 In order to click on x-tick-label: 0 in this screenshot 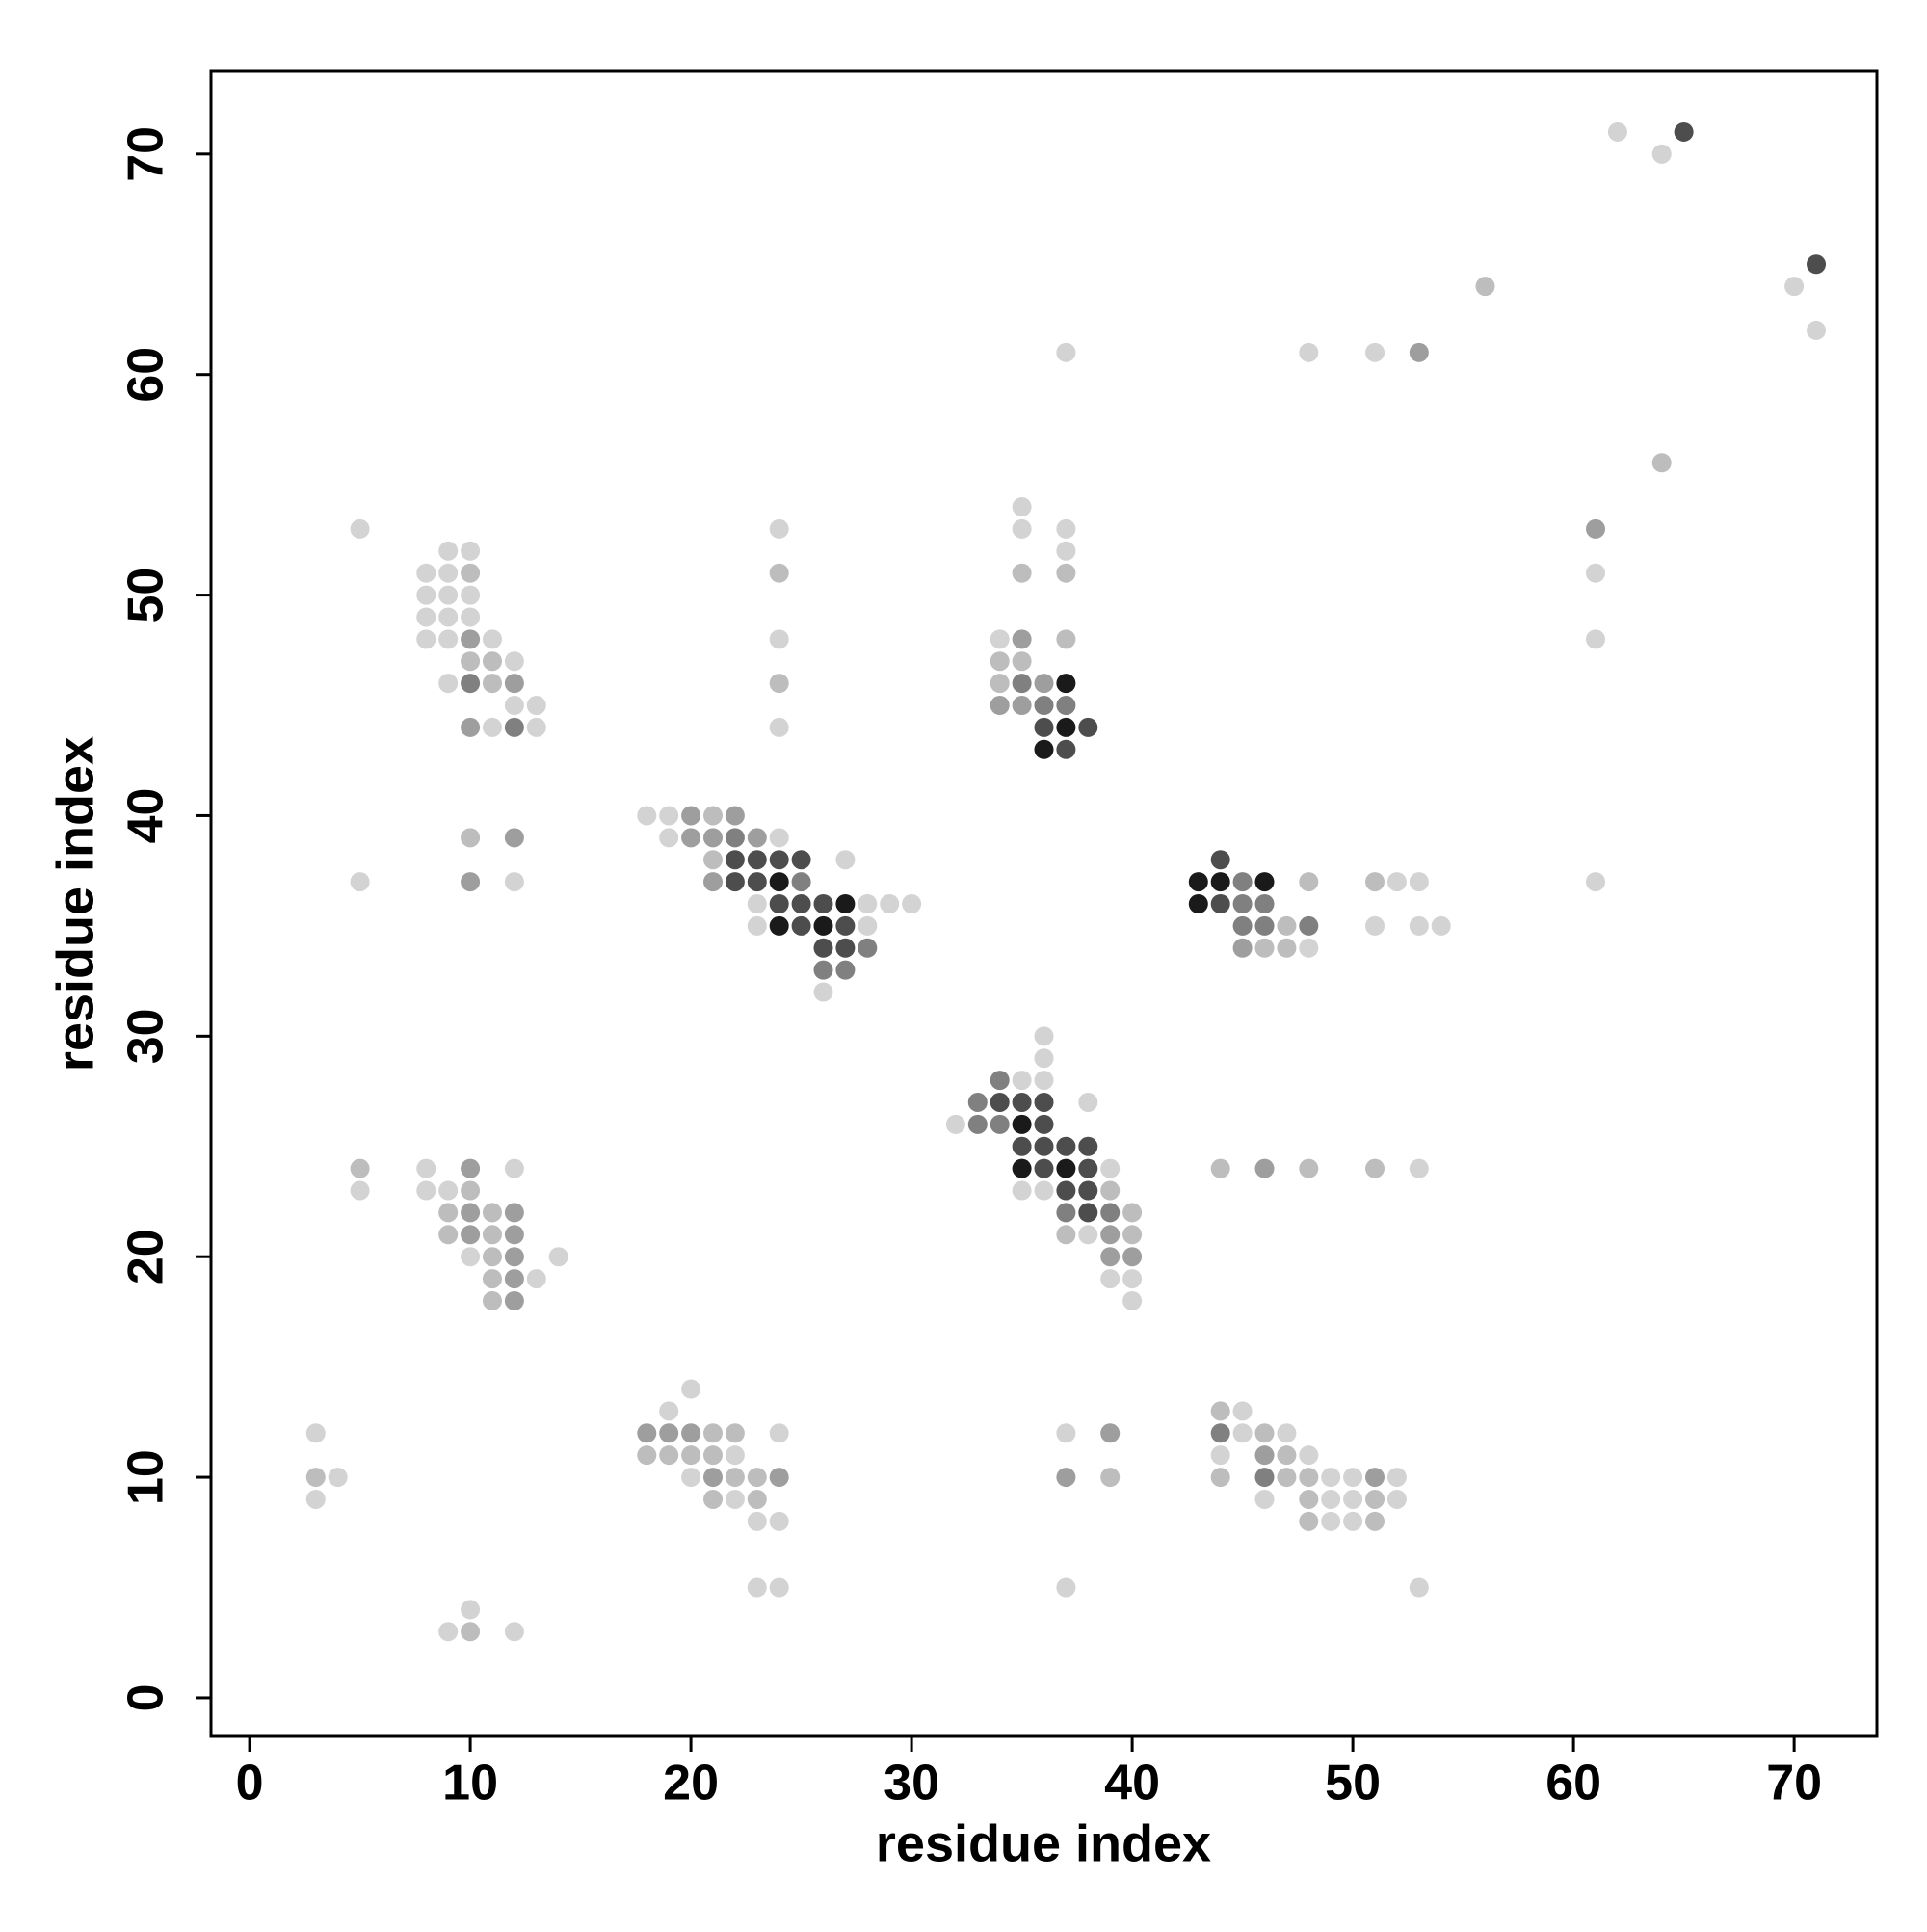, I will do `click(250, 1784)`.